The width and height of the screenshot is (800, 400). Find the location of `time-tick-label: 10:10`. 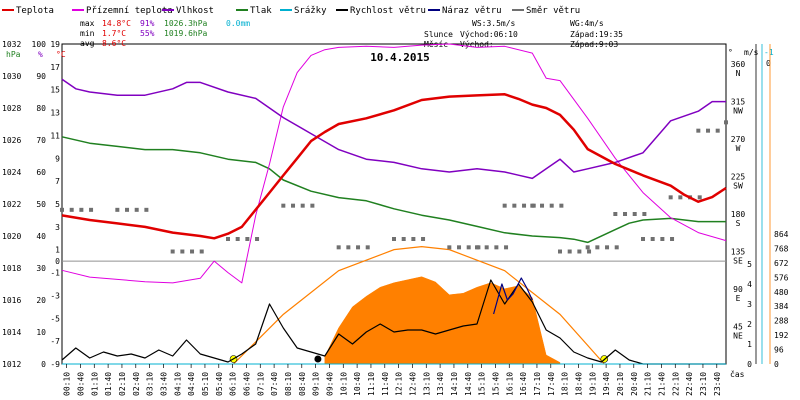

time-tick-label: 10:10 is located at coordinates (343, 384).